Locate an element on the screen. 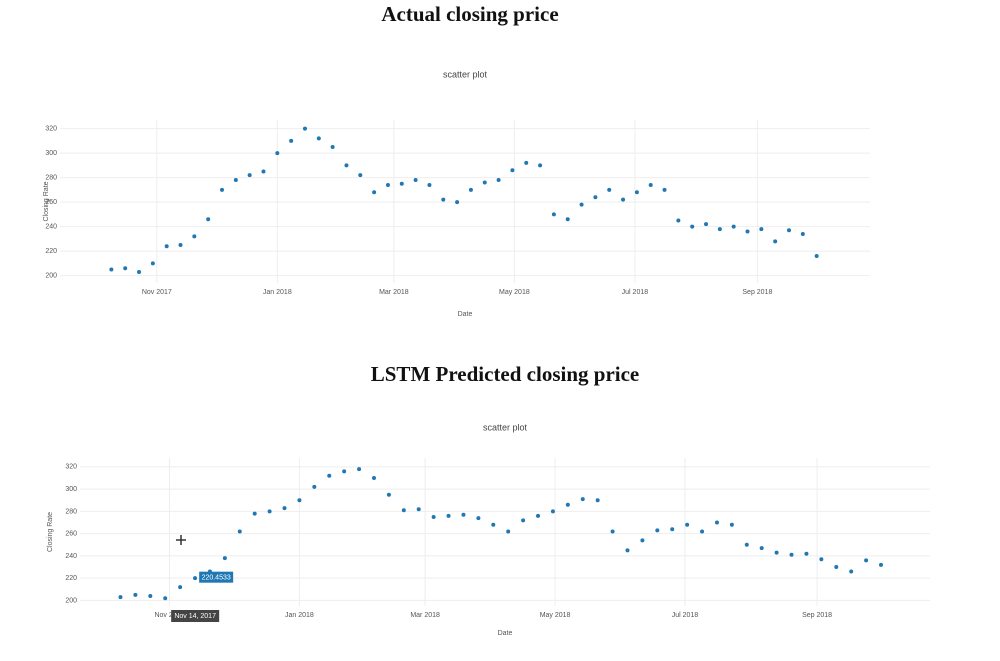 This screenshot has height=661, width=1000. x-axis-label: Date is located at coordinates (505, 633).